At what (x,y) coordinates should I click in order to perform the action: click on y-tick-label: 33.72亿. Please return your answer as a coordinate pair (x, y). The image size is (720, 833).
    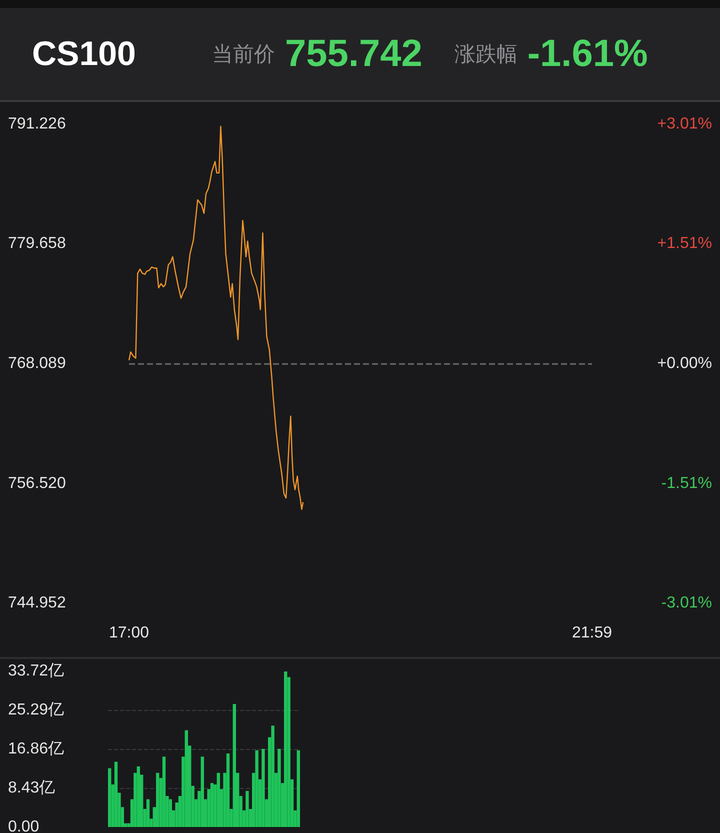
    Looking at the image, I should click on (36, 671).